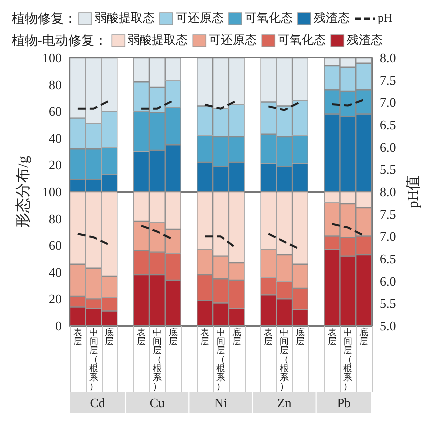 The height and width of the screenshot is (435, 434). Describe the element at coordinates (60, 40) in the screenshot. I see `legend-title: 植物-电动修复：` at that location.